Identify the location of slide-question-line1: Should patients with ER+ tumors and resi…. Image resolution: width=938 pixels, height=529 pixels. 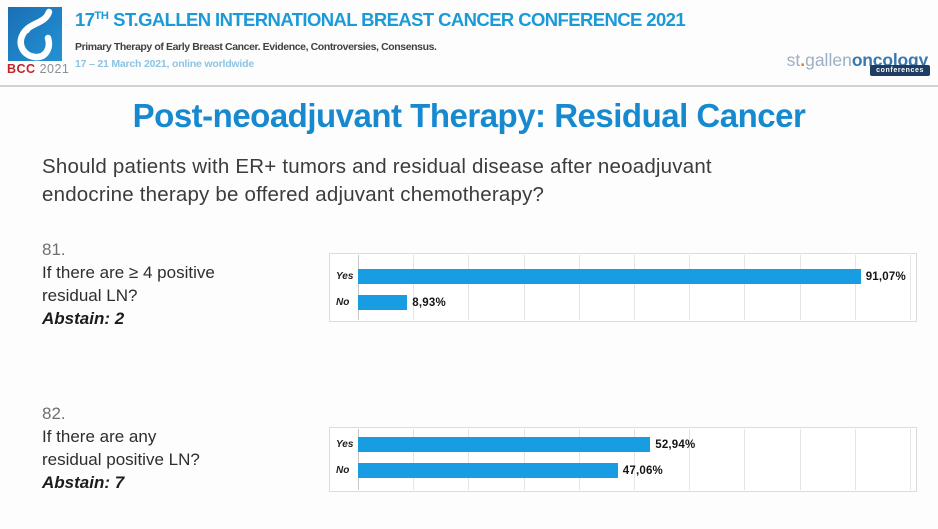
(377, 166).